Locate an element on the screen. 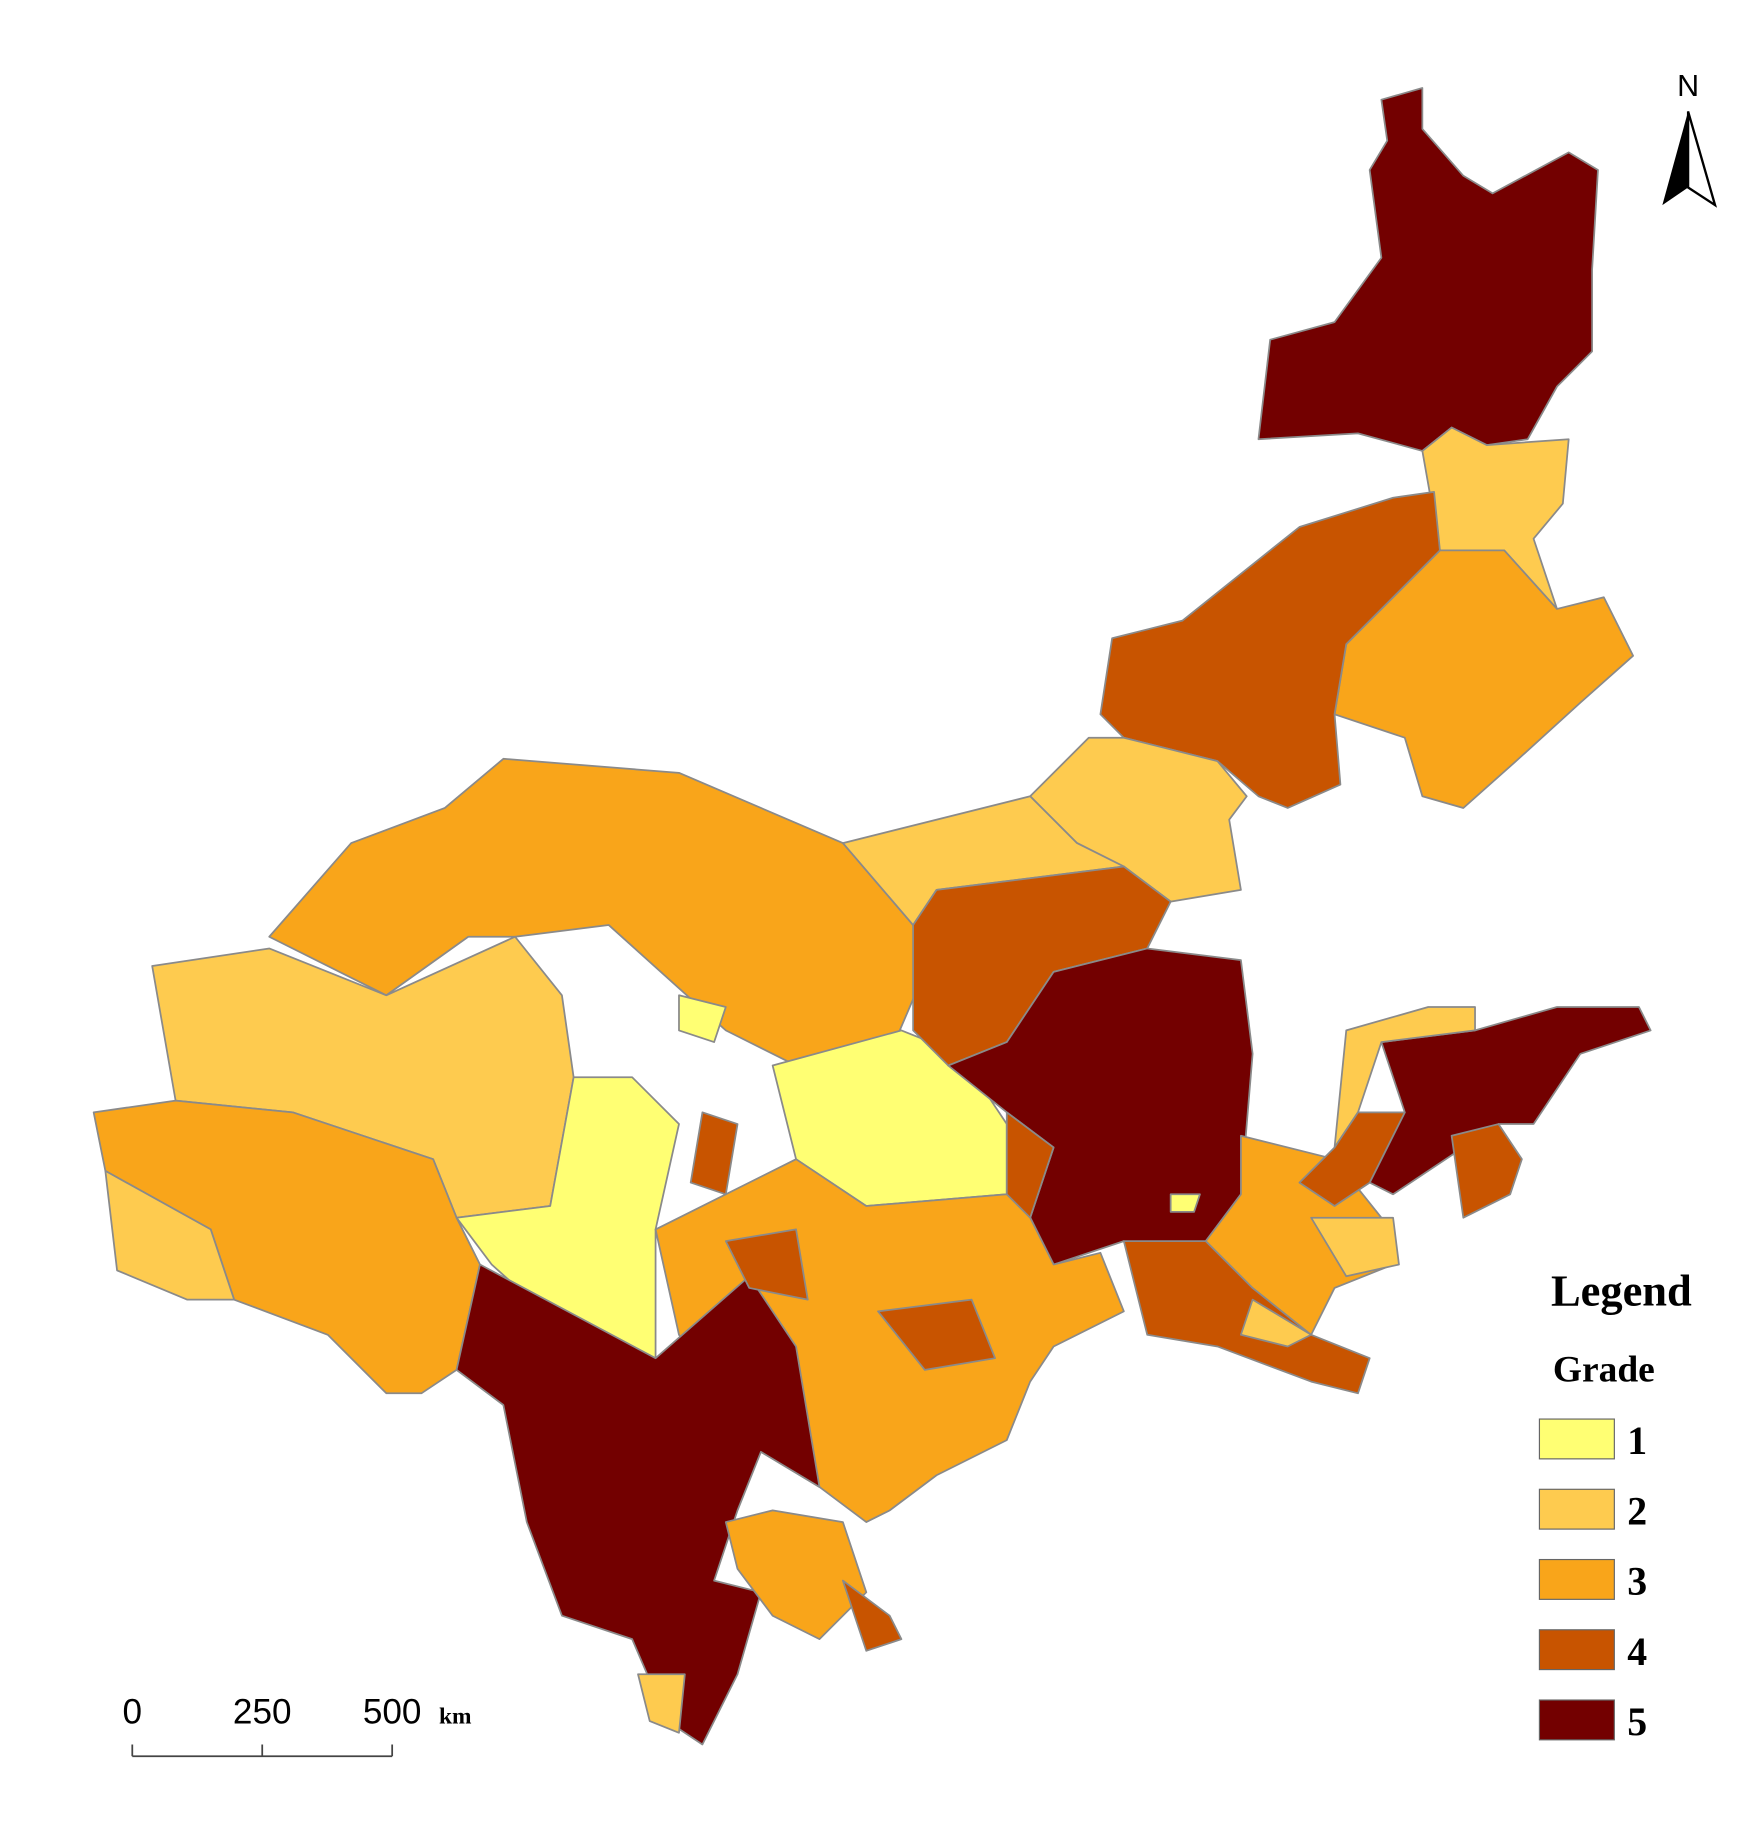 The image size is (1756, 1829). scale-unit: km is located at coordinates (455, 1716).